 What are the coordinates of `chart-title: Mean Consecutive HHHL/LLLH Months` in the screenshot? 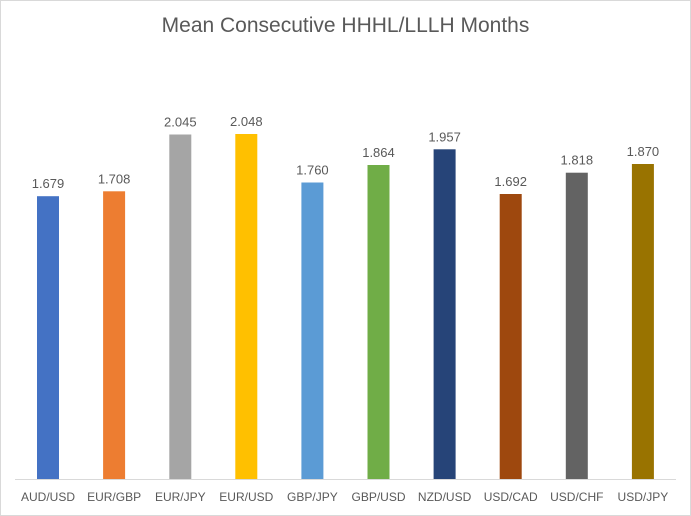 It's located at (345, 25).